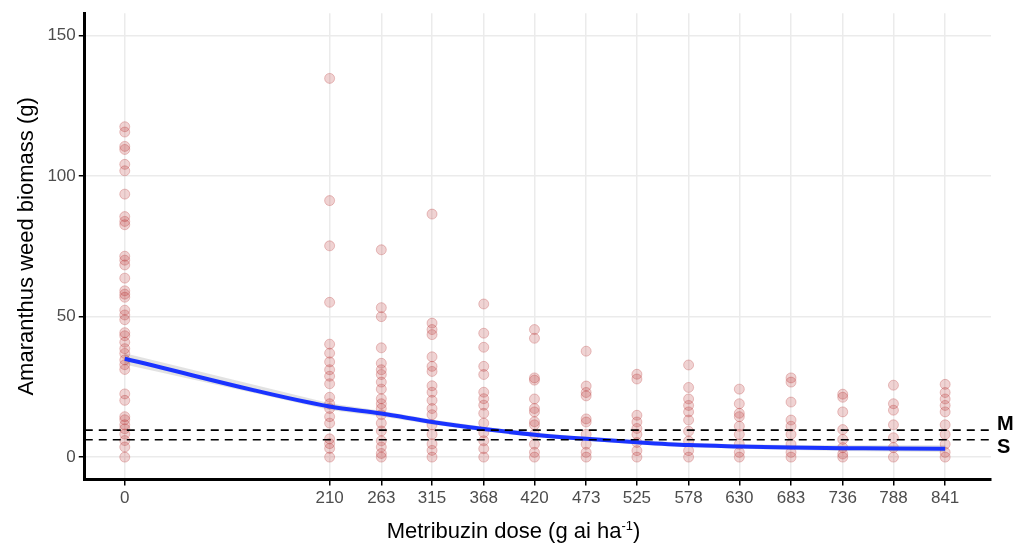  What do you see at coordinates (1004, 446) in the screenshot?
I see `ref-line-label: S` at bounding box center [1004, 446].